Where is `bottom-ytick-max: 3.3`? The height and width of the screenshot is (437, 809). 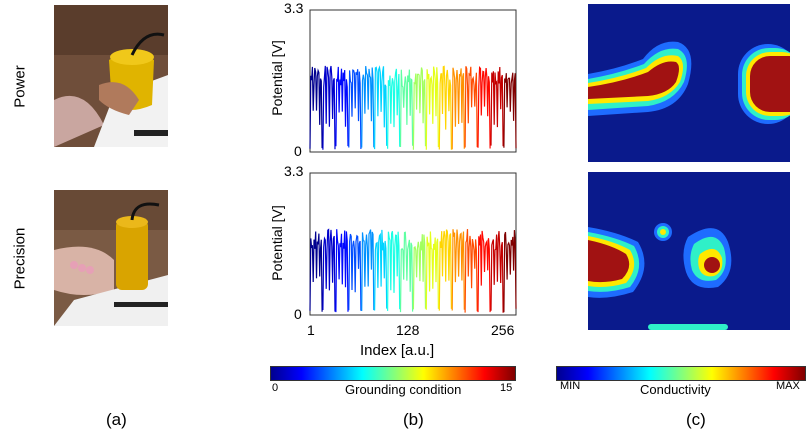 bottom-ytick-max: 3.3 is located at coordinates (294, 171).